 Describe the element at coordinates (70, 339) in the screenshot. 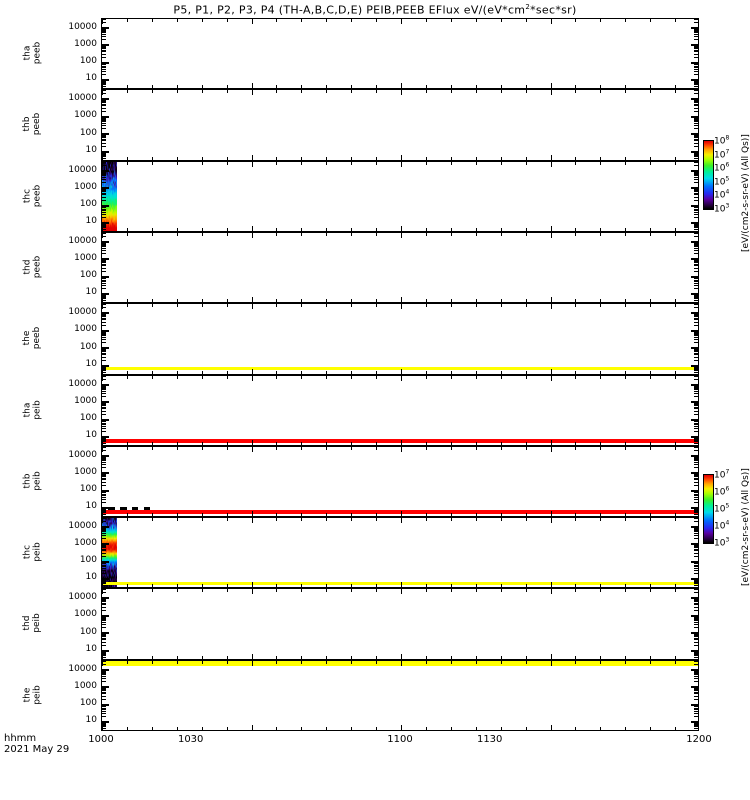

I see `y-tick-labels-the-peeb: 10000 1000 100 10` at that location.